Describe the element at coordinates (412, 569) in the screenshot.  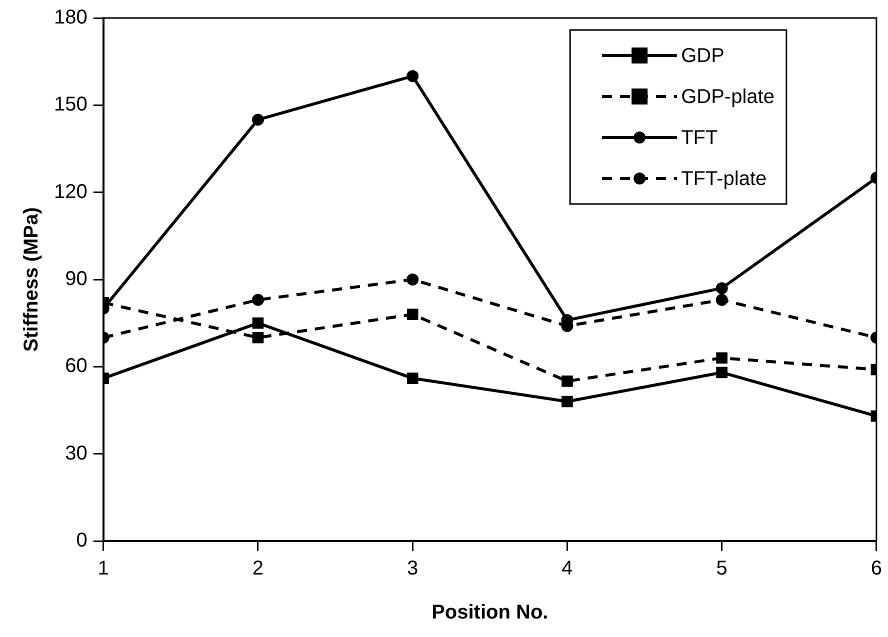
I see `x-tick-label: 3` at that location.